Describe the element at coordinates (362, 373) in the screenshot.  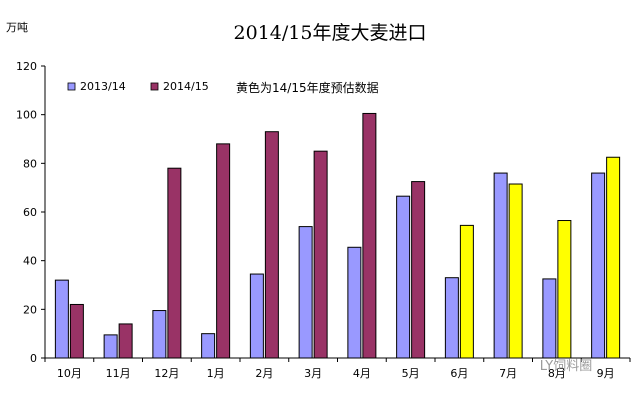
I see `x-tick-label: 4月` at that location.